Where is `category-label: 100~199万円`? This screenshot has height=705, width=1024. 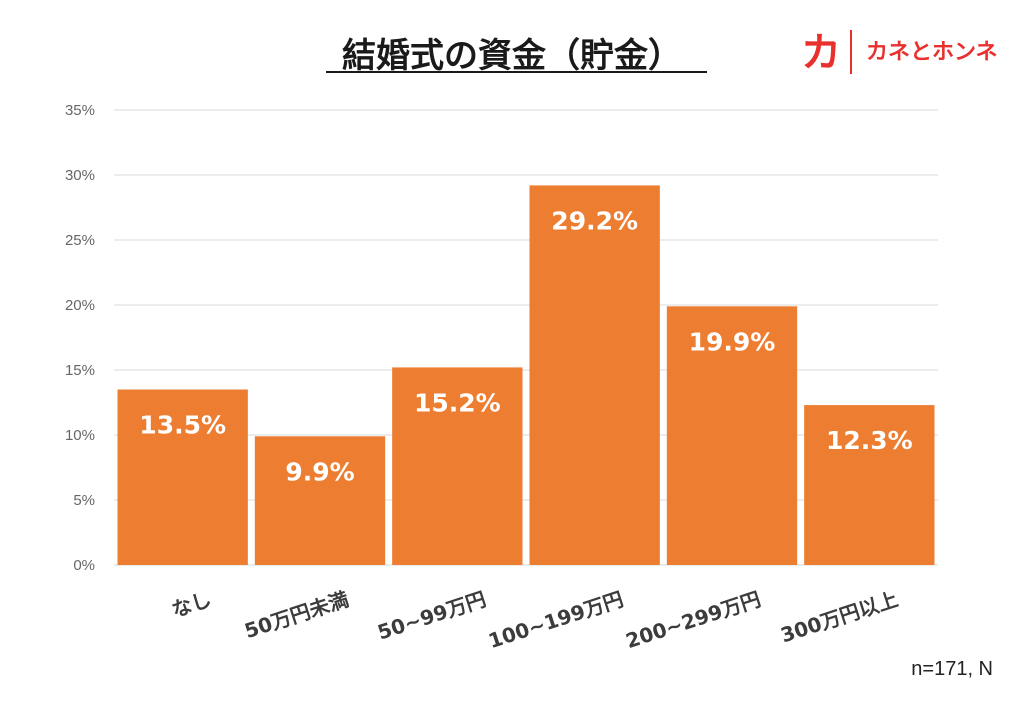
category-label: 100~199万円 is located at coordinates (555, 620).